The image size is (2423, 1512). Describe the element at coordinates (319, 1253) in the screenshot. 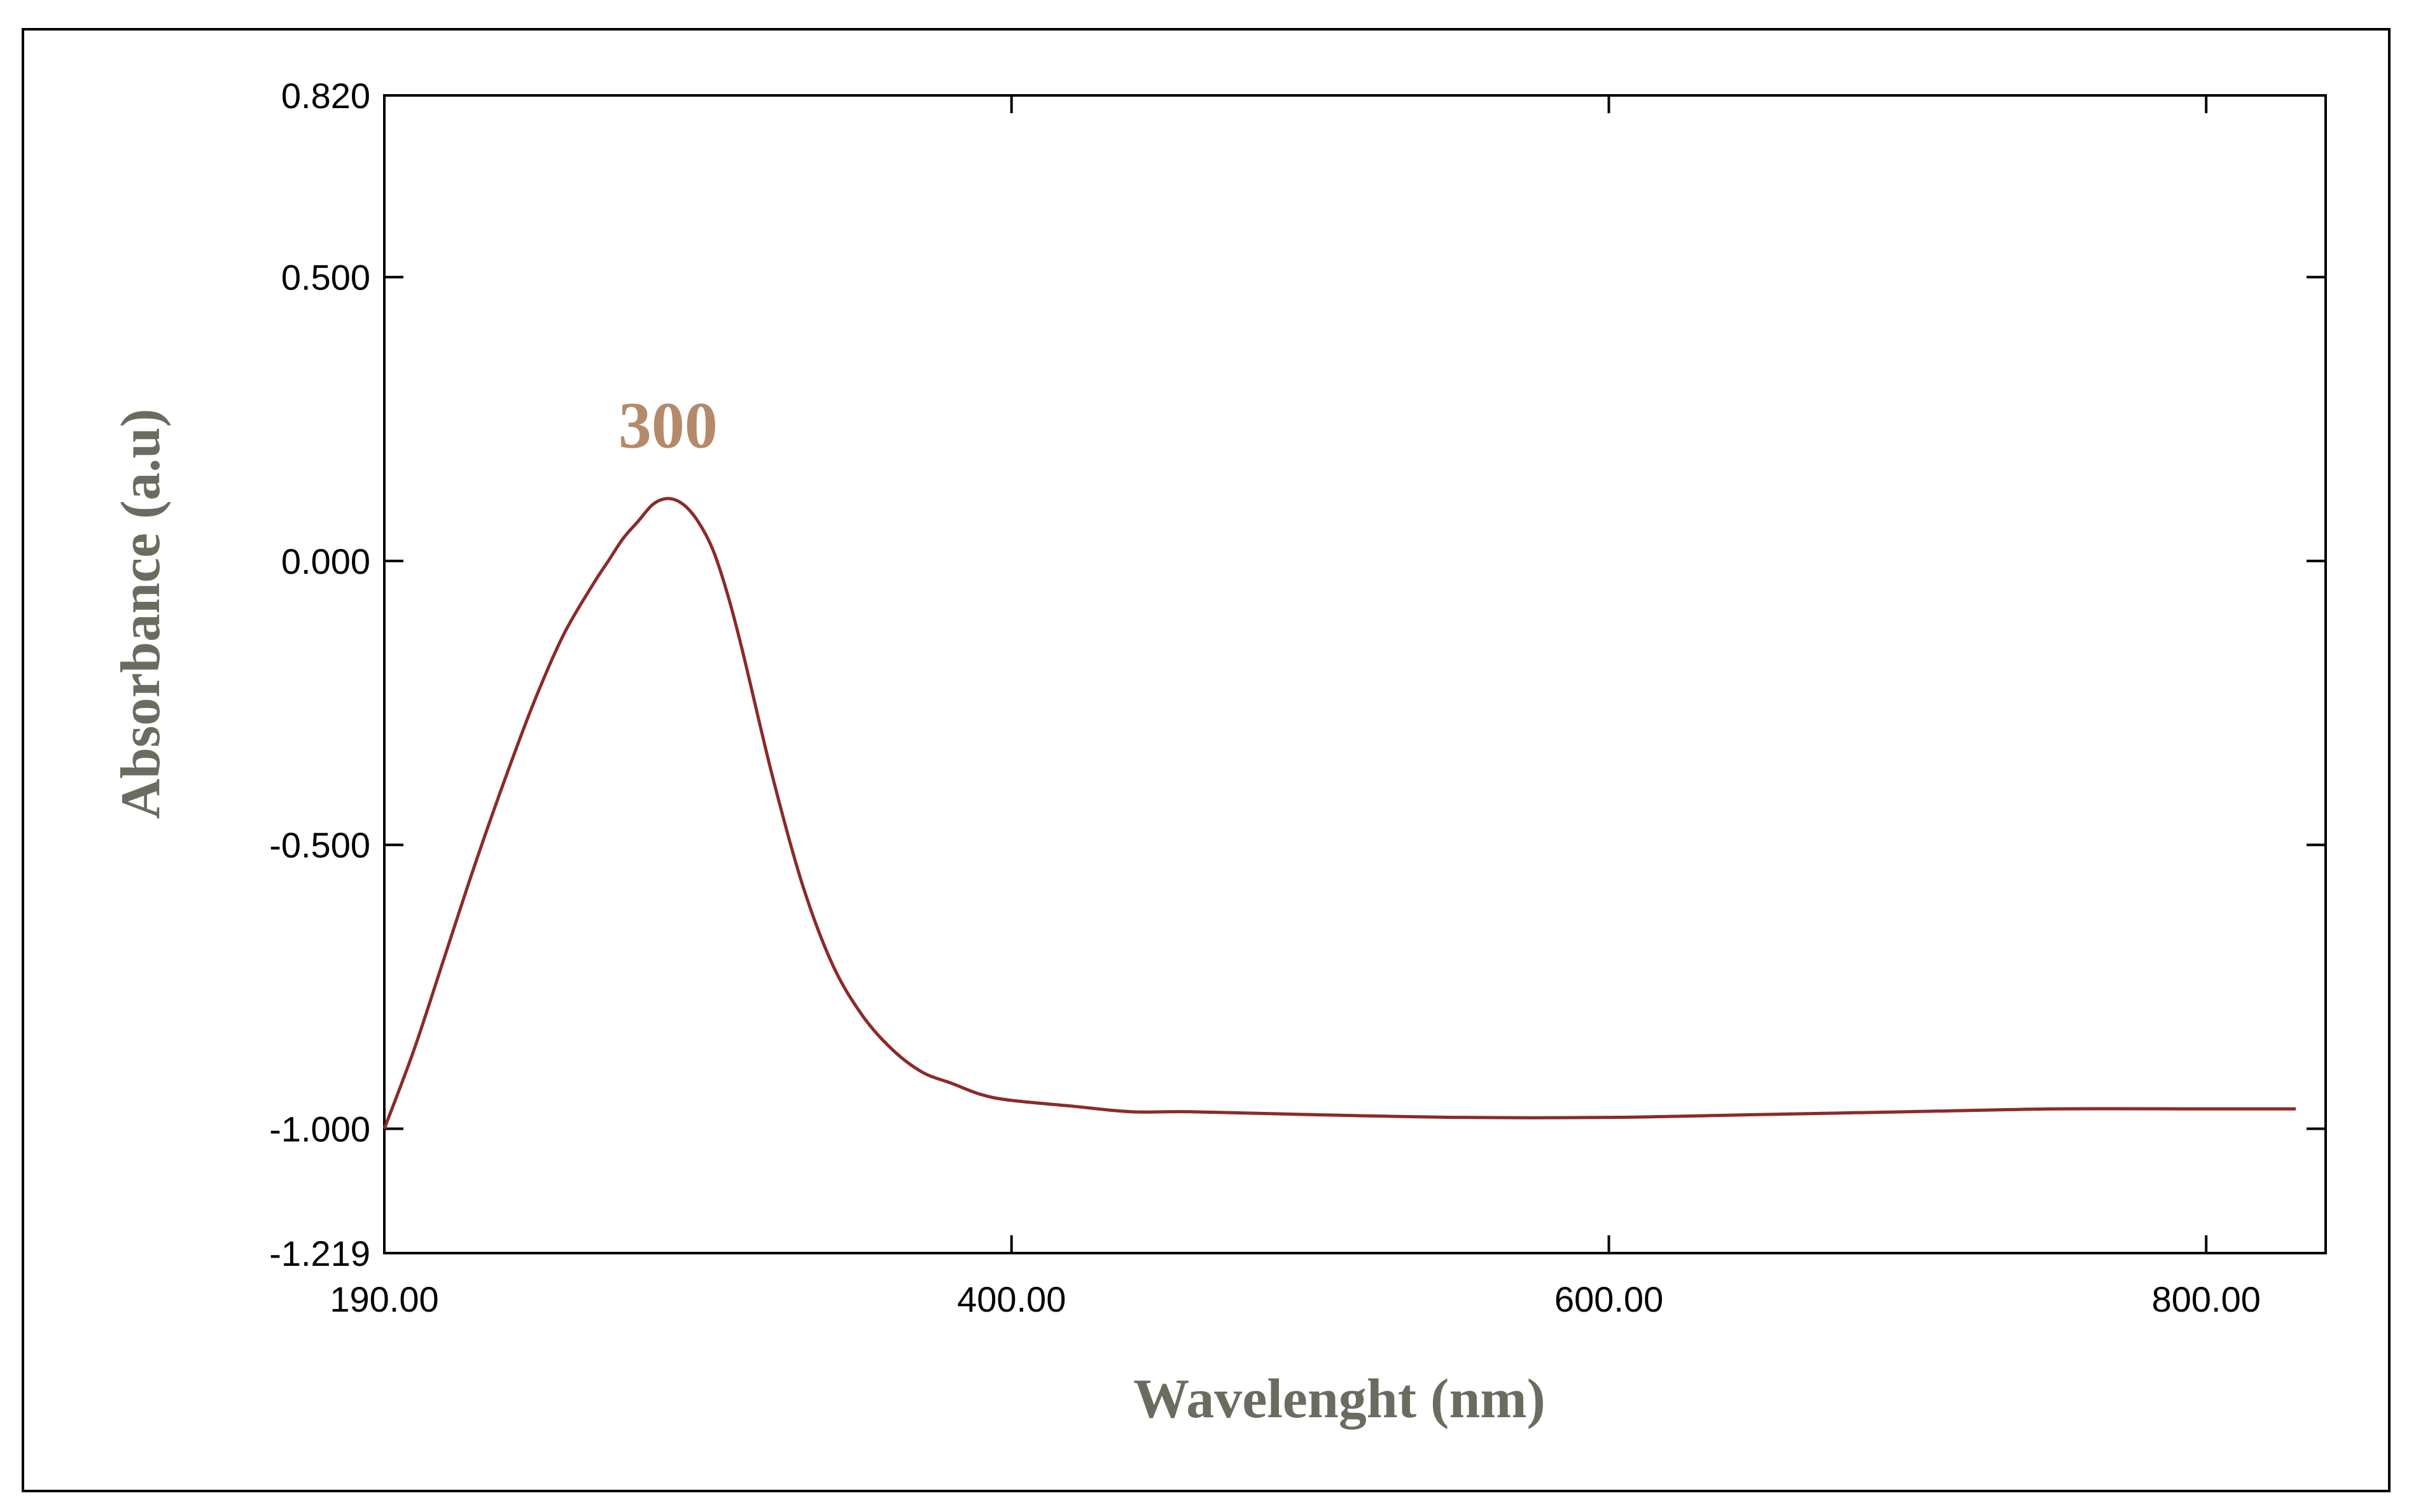

I see `y-tick-label: -1.219` at that location.